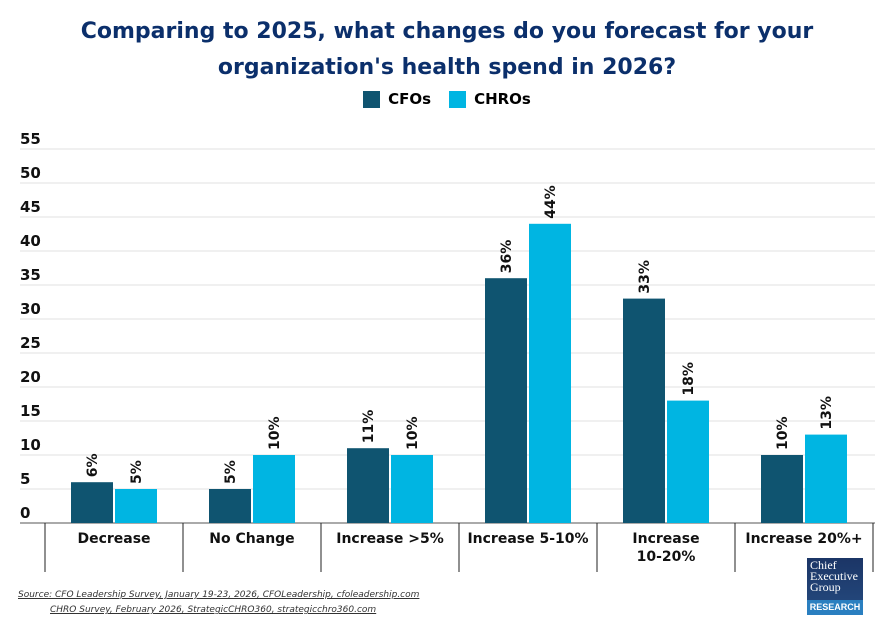 This screenshot has height=623, width=894. I want to click on data-label: 13%, so click(827, 413).